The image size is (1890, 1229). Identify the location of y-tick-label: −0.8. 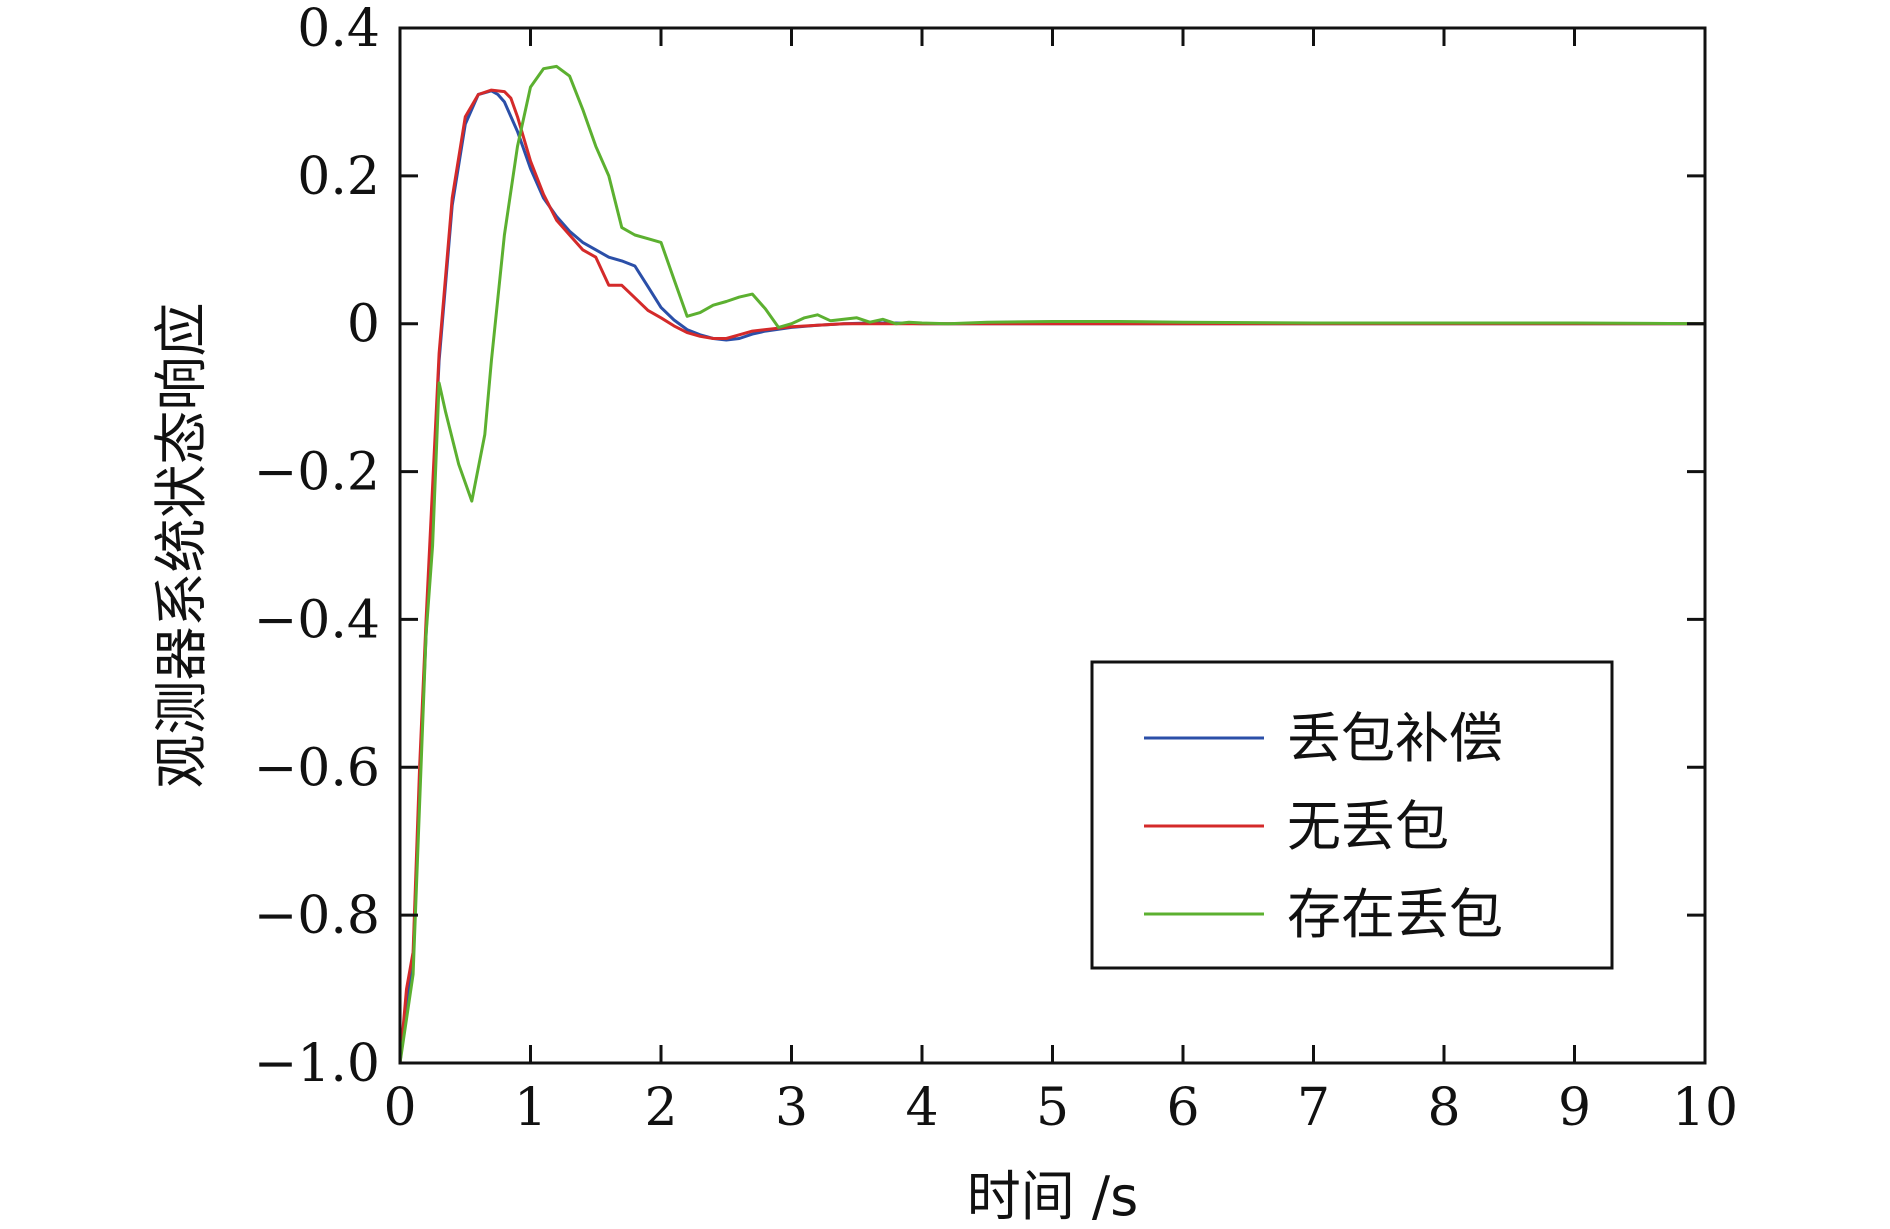
(317, 916).